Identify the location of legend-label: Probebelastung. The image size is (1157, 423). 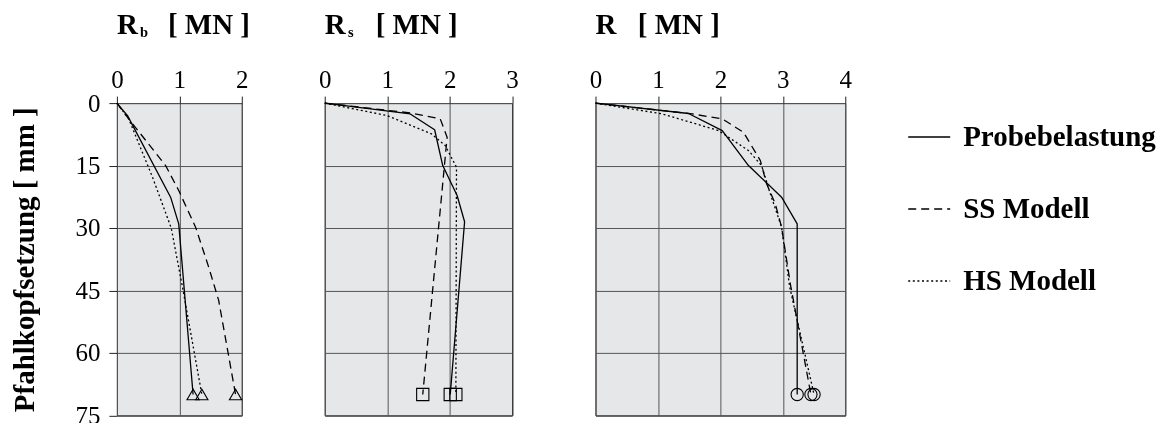
(1060, 136).